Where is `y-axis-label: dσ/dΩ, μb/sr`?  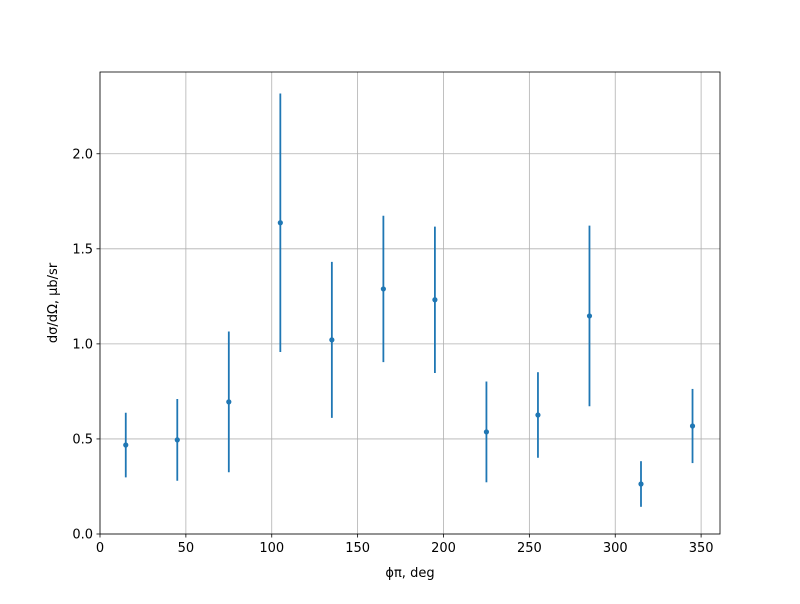
y-axis-label: dσ/dΩ, μb/sr is located at coordinates (53, 302).